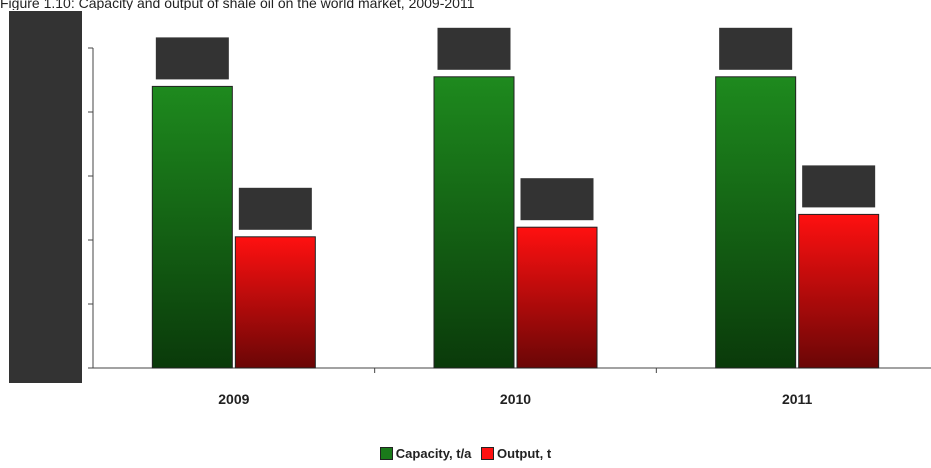 The image size is (931, 468). What do you see at coordinates (797, 399) in the screenshot?
I see `x-tick-label: 2011` at bounding box center [797, 399].